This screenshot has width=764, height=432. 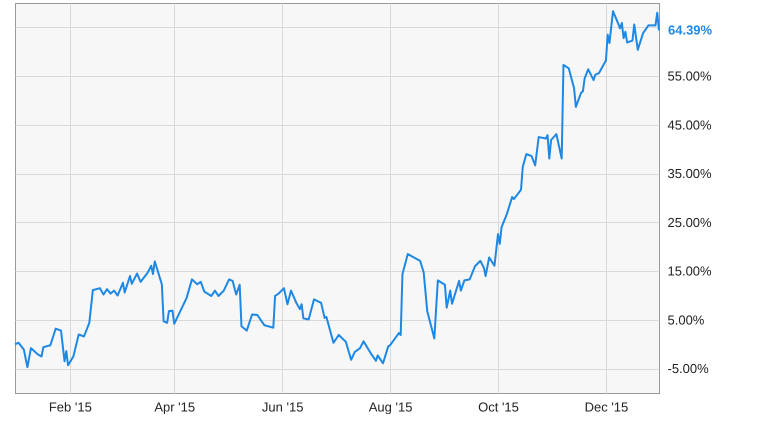 What do you see at coordinates (690, 271) in the screenshot?
I see `y-tick-label: 15.00%` at bounding box center [690, 271].